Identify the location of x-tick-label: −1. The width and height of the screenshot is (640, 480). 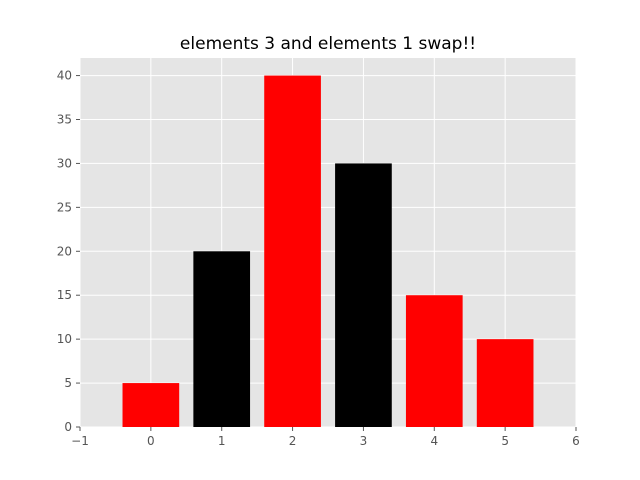
(80, 441).